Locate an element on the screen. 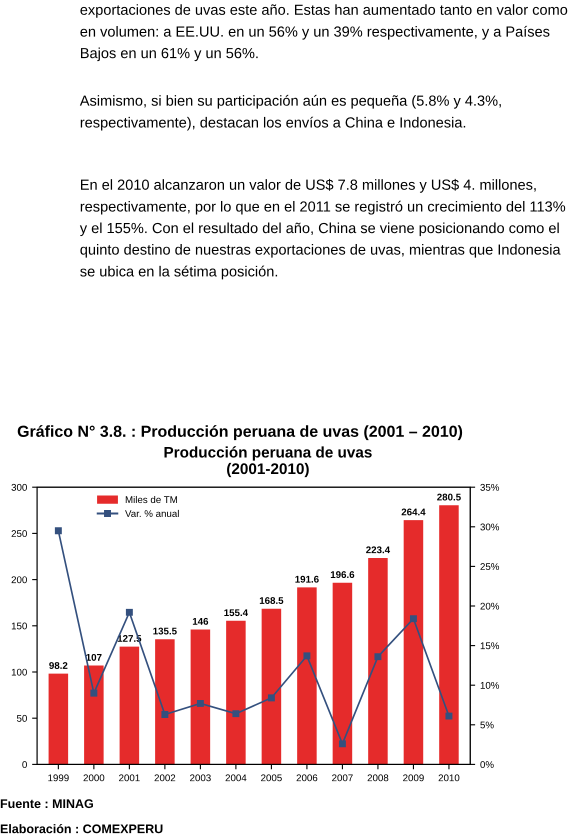 The width and height of the screenshot is (570, 840). x-tick-label: 2008 is located at coordinates (378, 778).